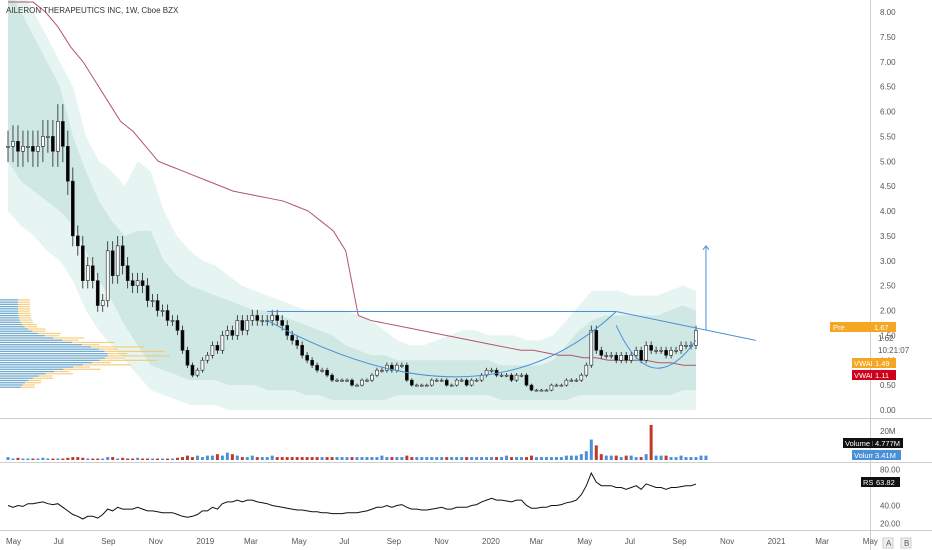  Describe the element at coordinates (906, 543) in the screenshot. I see `log-scale-button` at that location.